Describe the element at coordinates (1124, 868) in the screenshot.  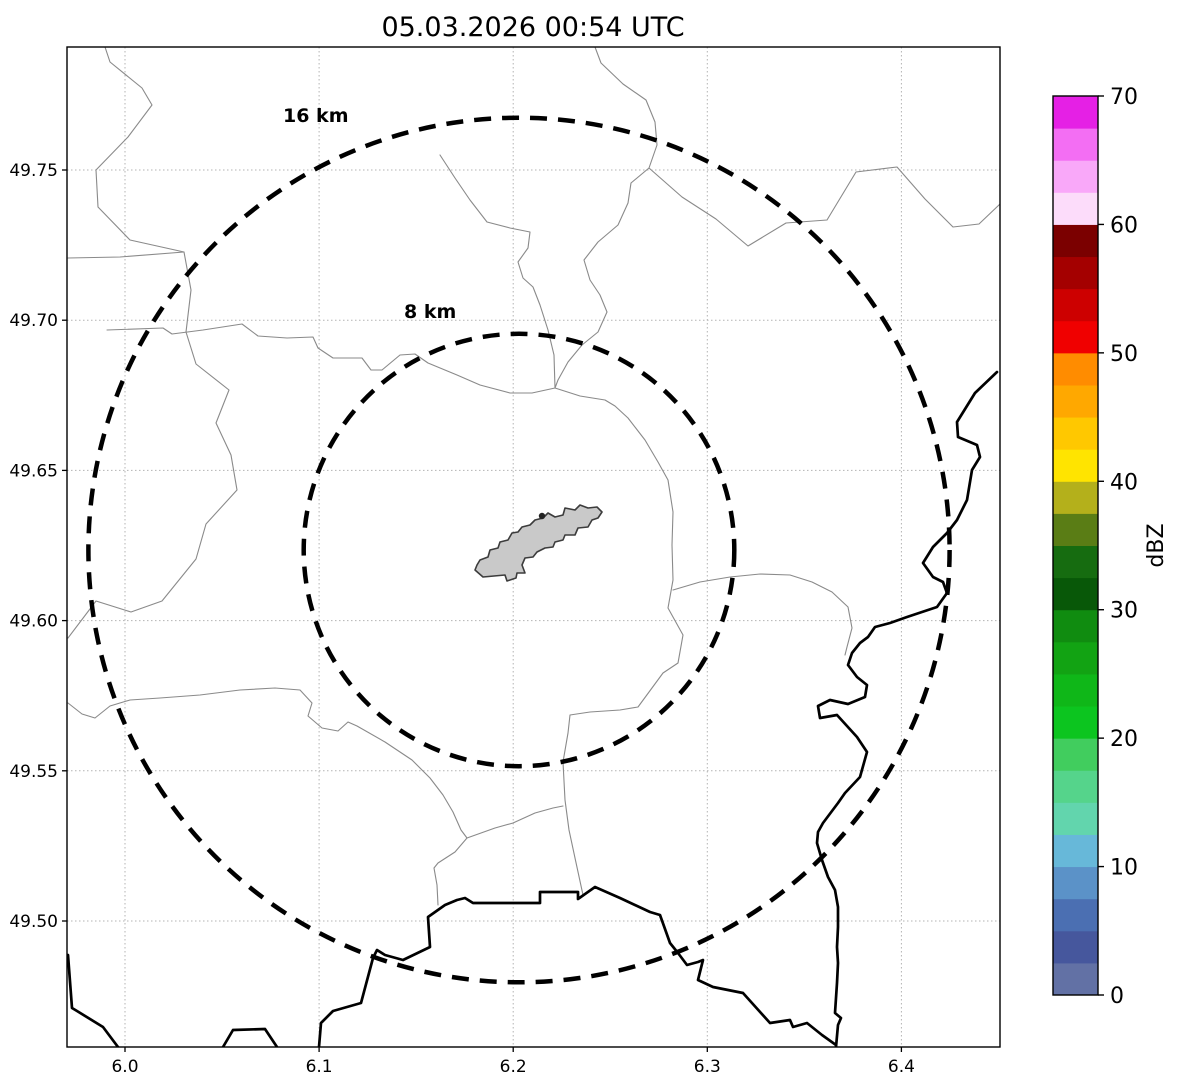
I see `colorbar-tick-label: 10` at that location.